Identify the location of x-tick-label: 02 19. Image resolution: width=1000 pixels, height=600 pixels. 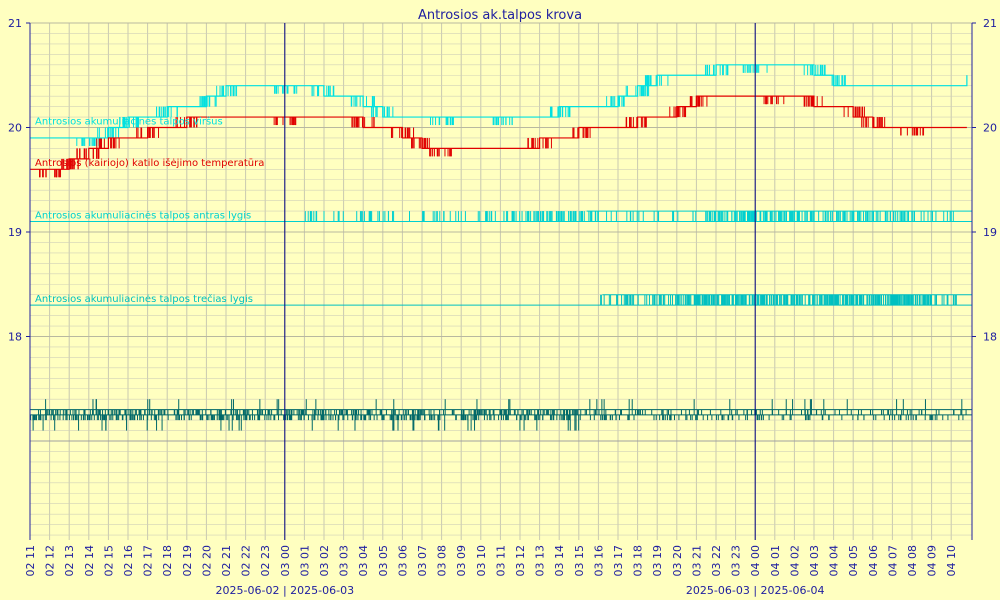
(187, 561).